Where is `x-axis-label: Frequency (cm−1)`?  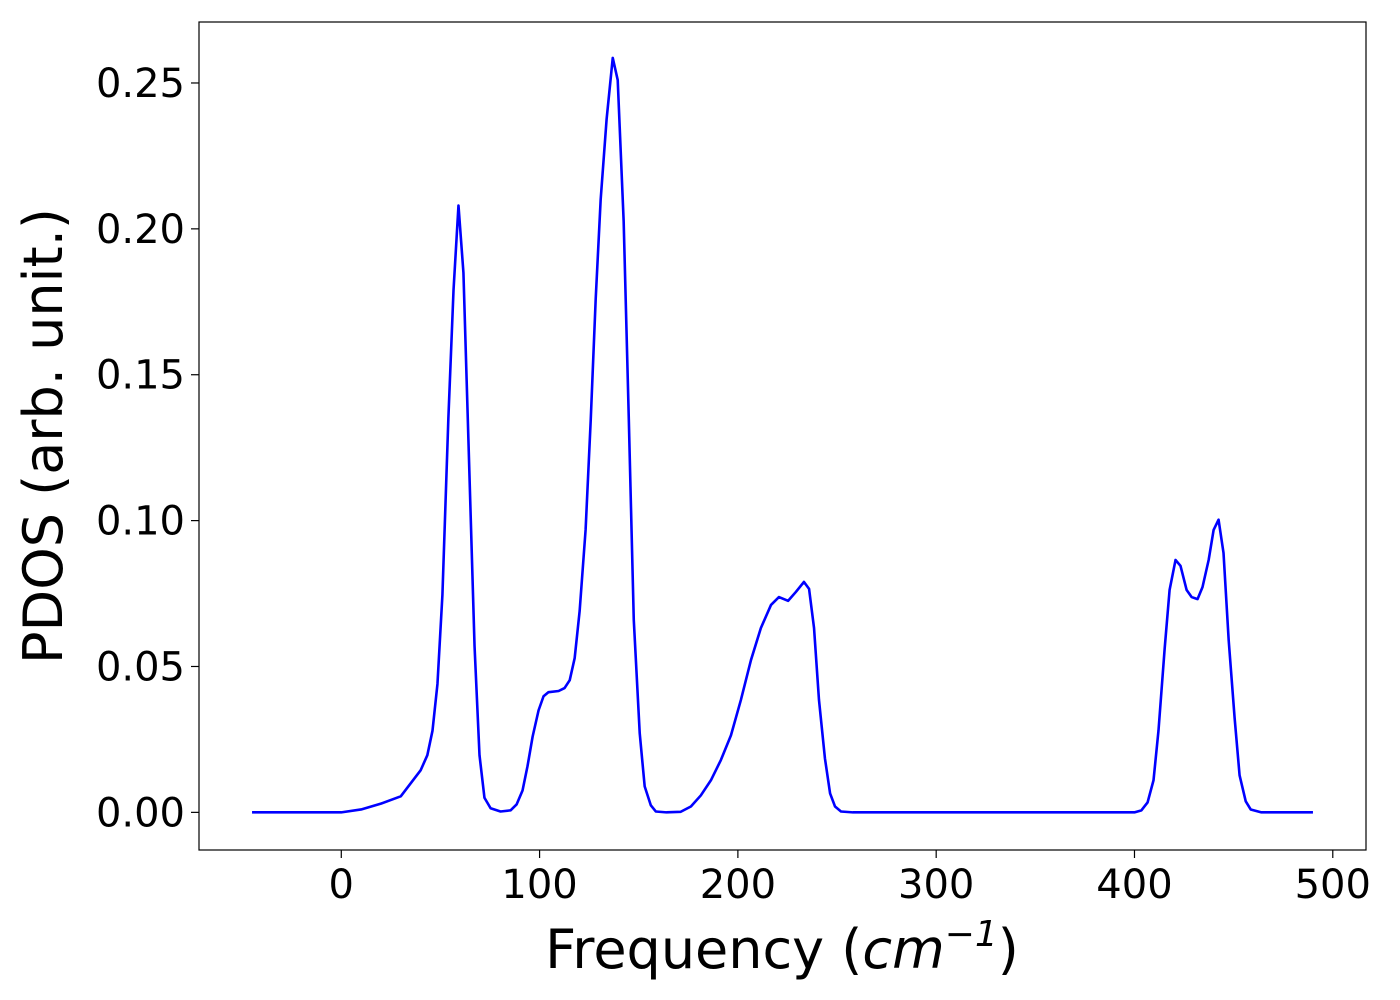 x-axis-label: Frequency (cm−1) is located at coordinates (782, 947).